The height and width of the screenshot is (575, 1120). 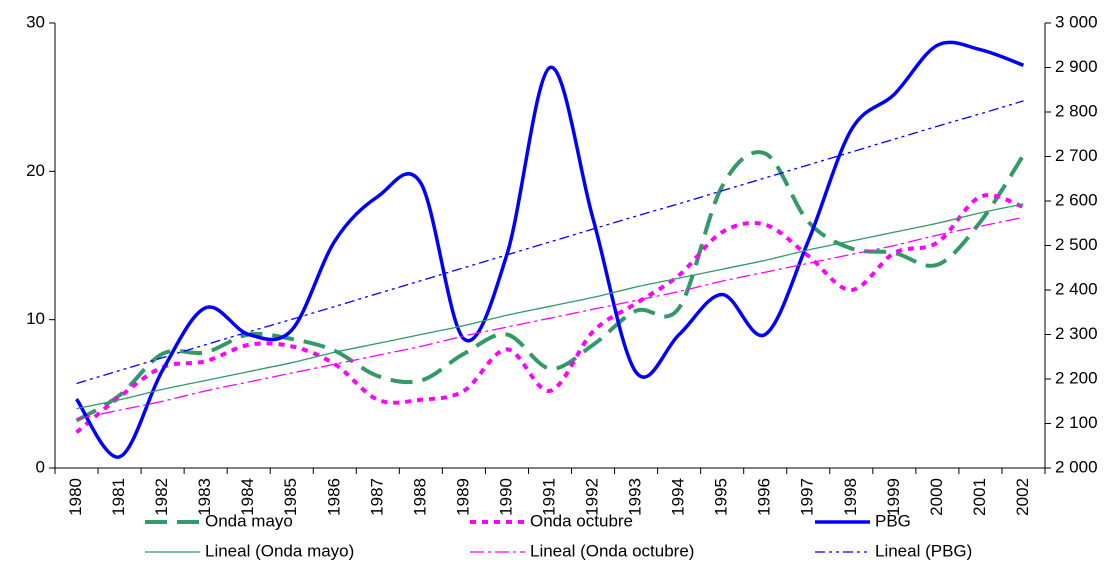 I want to click on x-tick-label: 1980, so click(x=75, y=497).